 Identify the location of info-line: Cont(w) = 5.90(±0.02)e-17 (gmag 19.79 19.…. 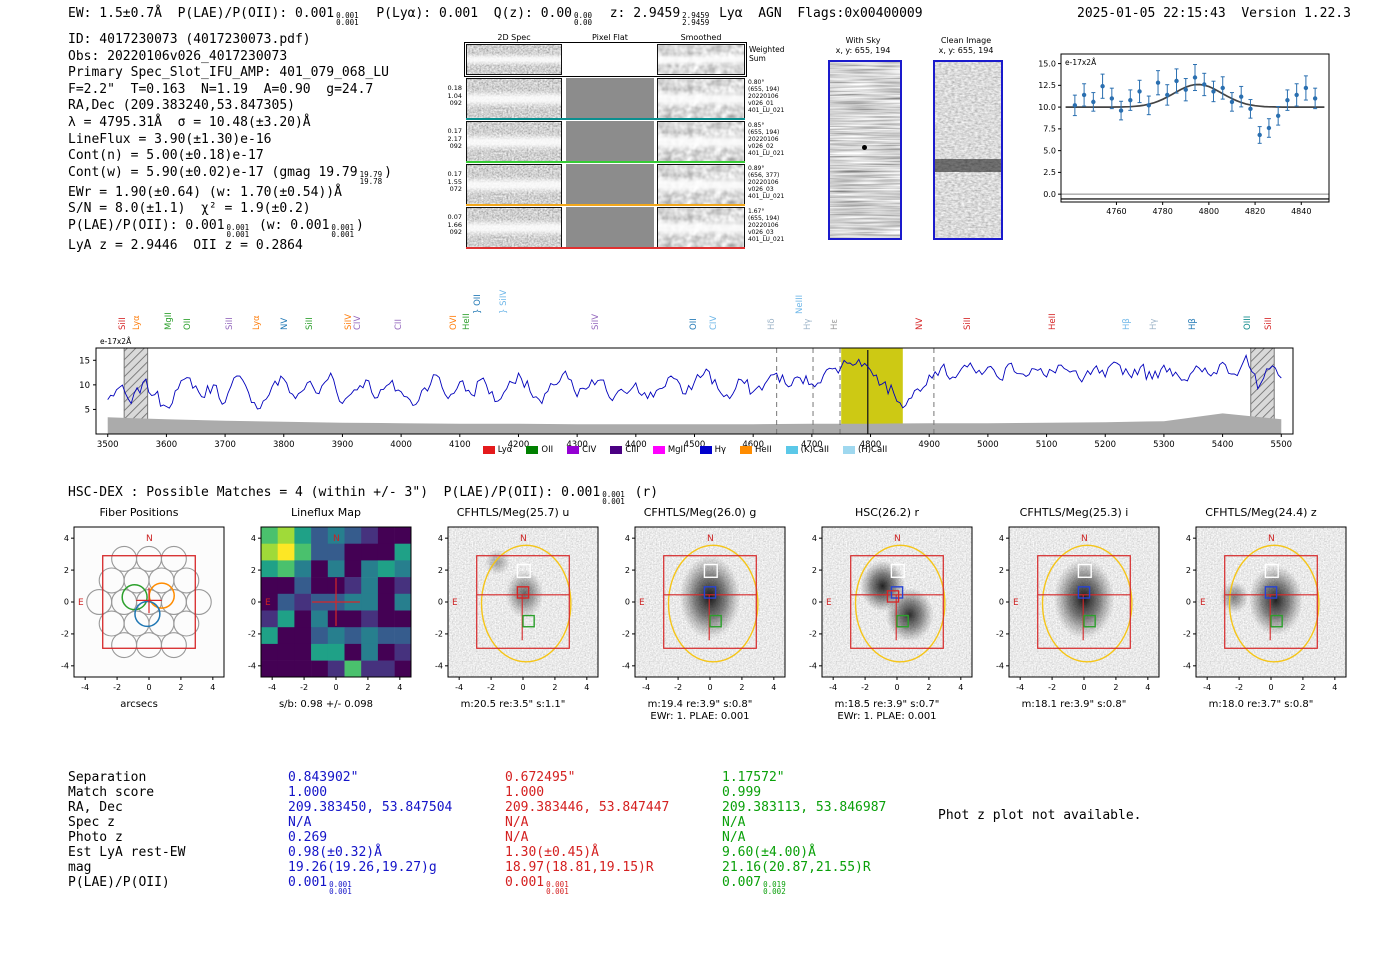
(230, 175).